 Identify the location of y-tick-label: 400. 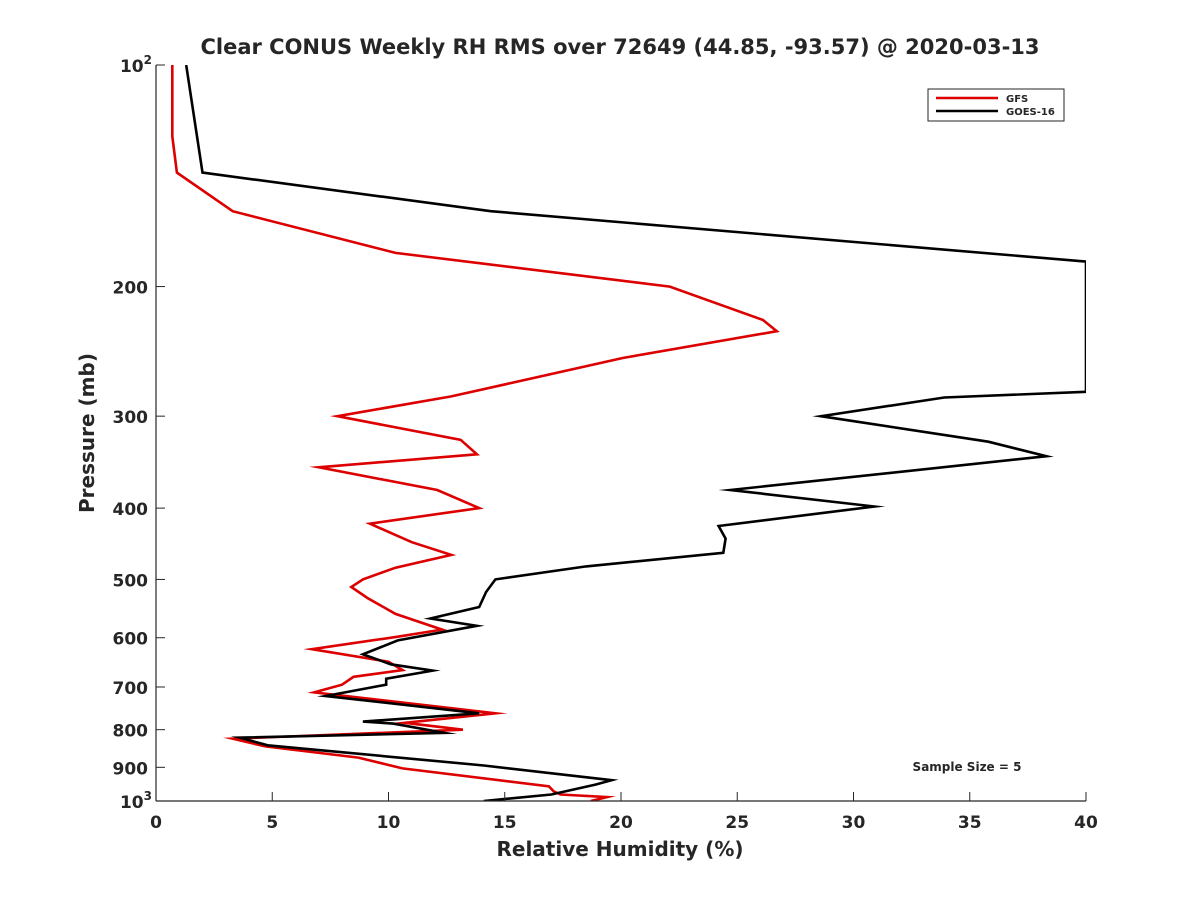
(131, 510).